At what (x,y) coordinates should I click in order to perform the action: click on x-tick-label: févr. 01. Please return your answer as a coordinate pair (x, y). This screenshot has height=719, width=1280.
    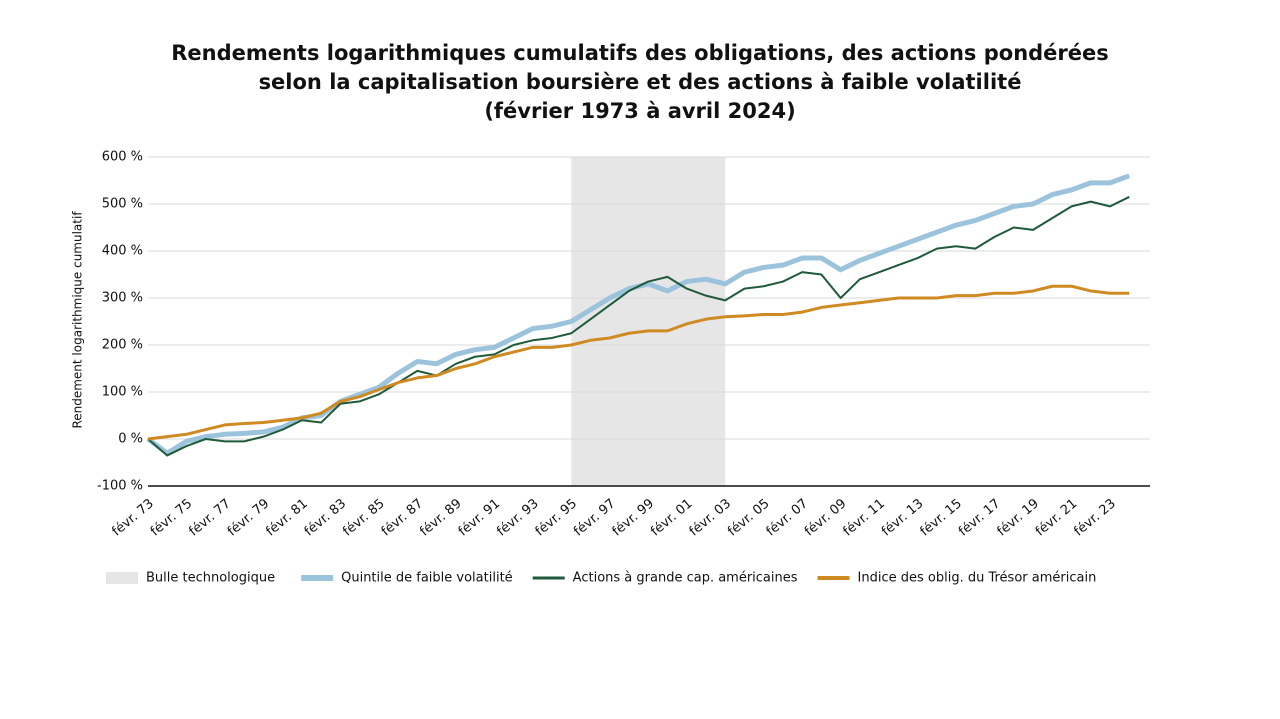
    Looking at the image, I should click on (671, 517).